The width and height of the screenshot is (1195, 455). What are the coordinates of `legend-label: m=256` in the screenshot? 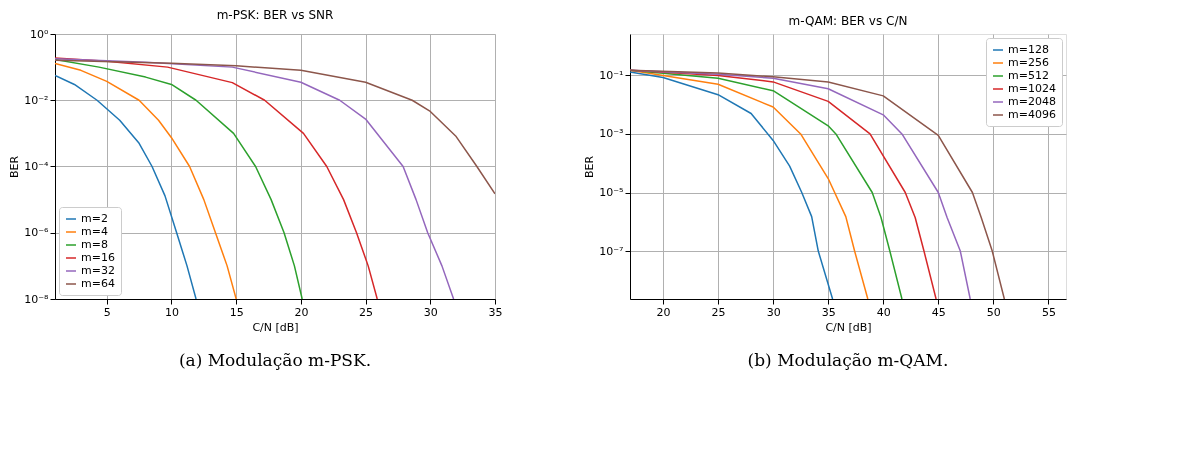 It's located at (1028, 62).